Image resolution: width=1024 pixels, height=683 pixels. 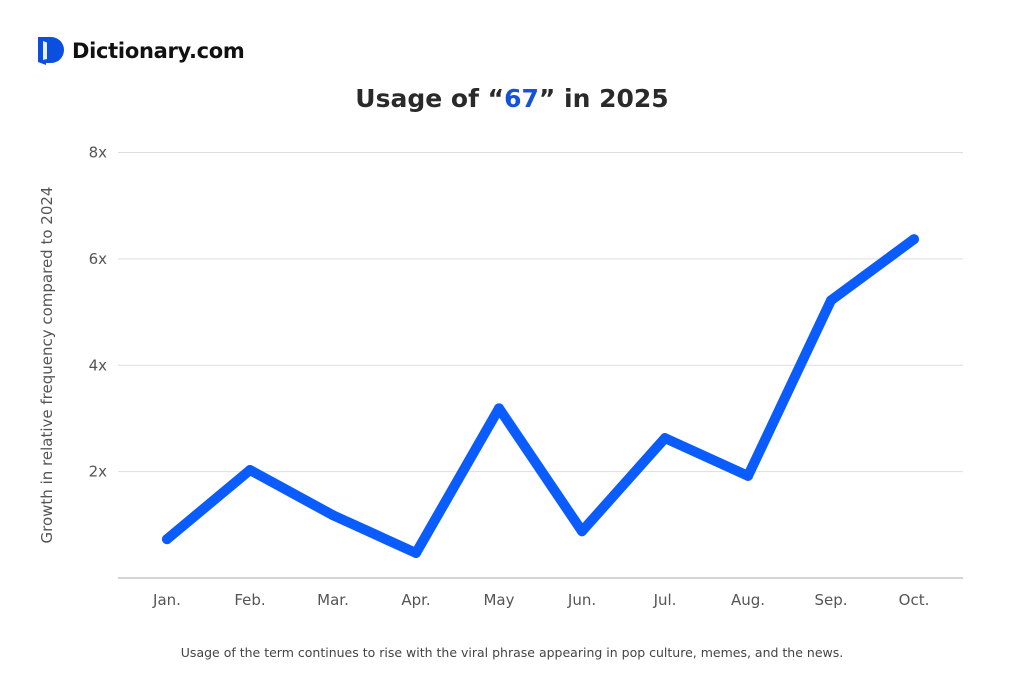 I want to click on brand-name: Dictionary.com, so click(x=158, y=51).